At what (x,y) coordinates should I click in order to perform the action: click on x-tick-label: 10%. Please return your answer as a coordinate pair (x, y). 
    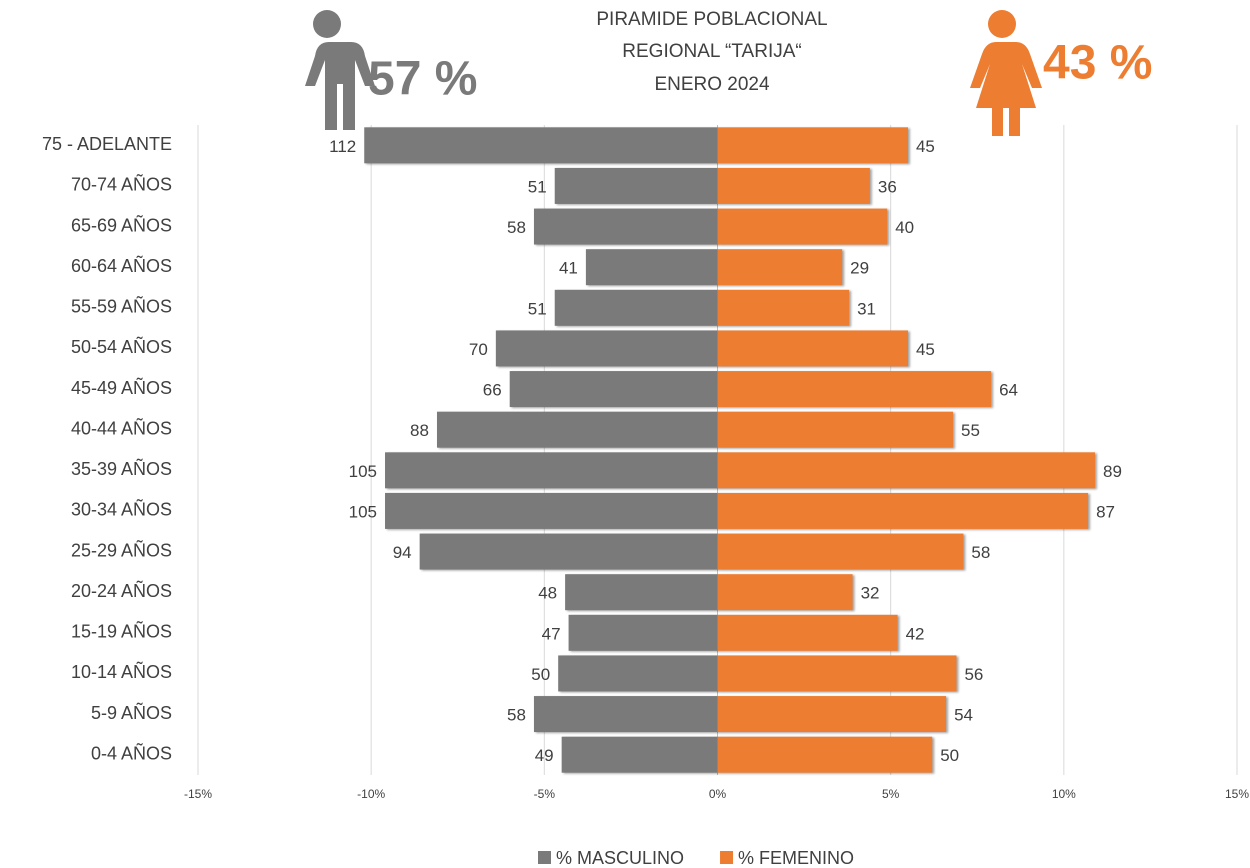
    Looking at the image, I should click on (1064, 794).